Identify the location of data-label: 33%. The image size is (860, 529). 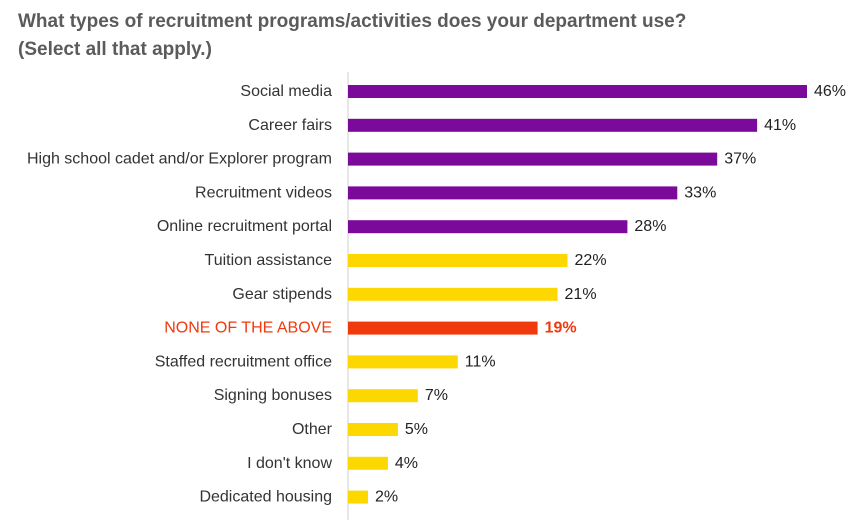
(700, 192).